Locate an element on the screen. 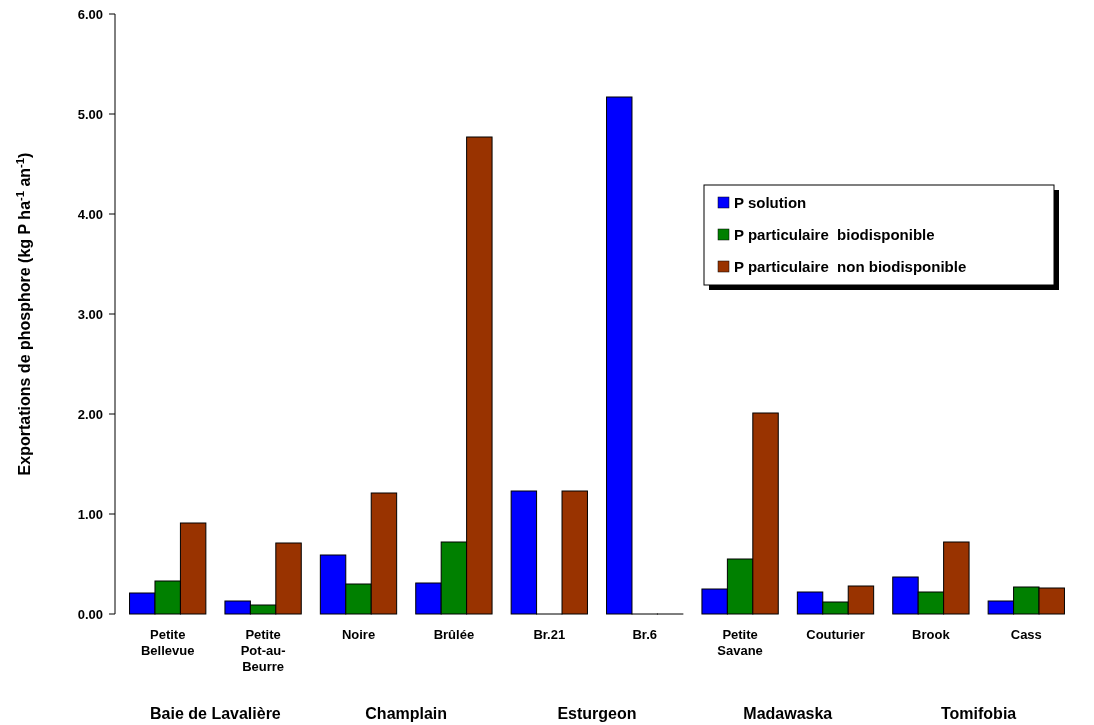 Image resolution: width=1094 pixels, height=725 pixels. x-tick-label: Petite Savane is located at coordinates (740, 642).